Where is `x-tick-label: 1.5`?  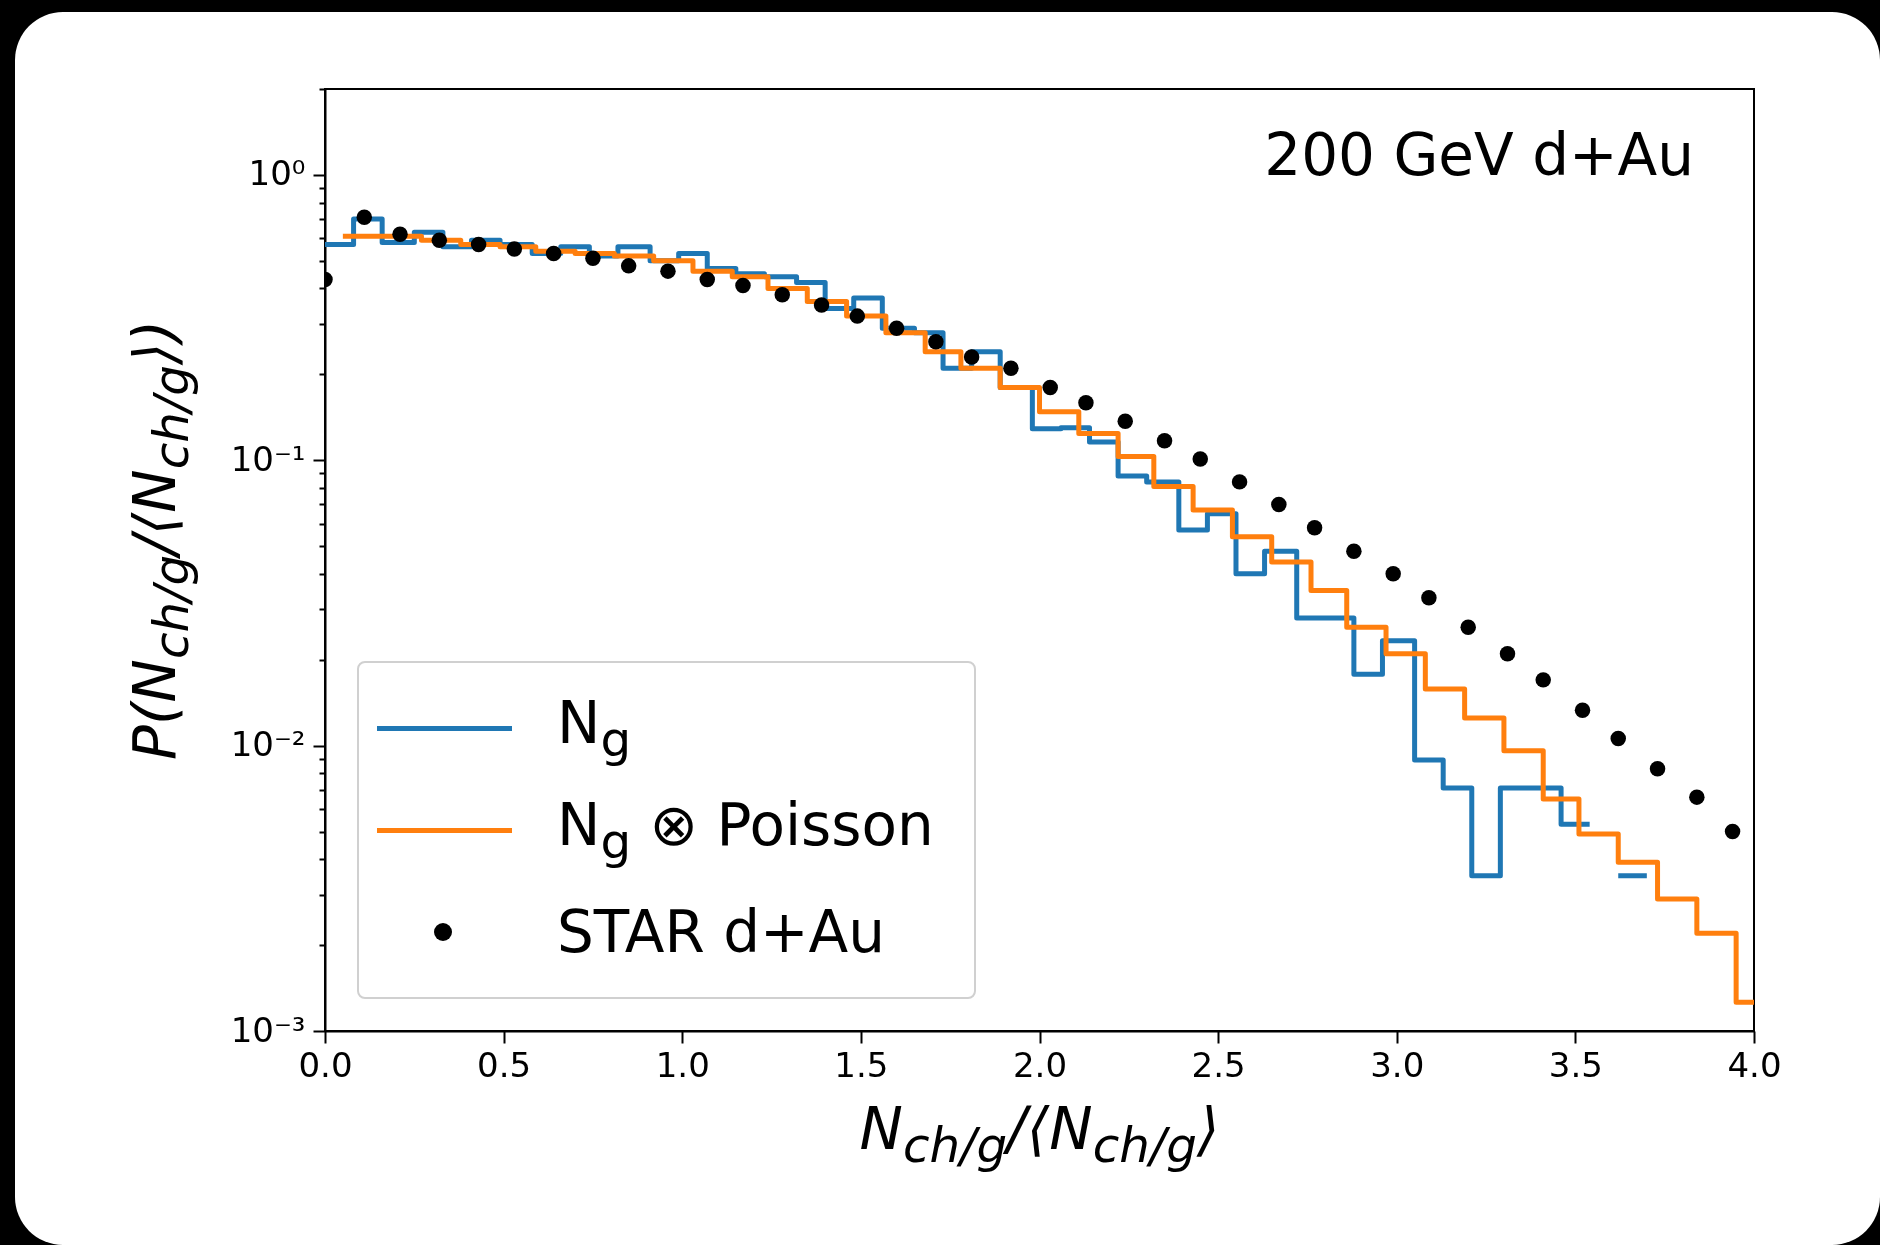 x-tick-label: 1.5 is located at coordinates (861, 1064).